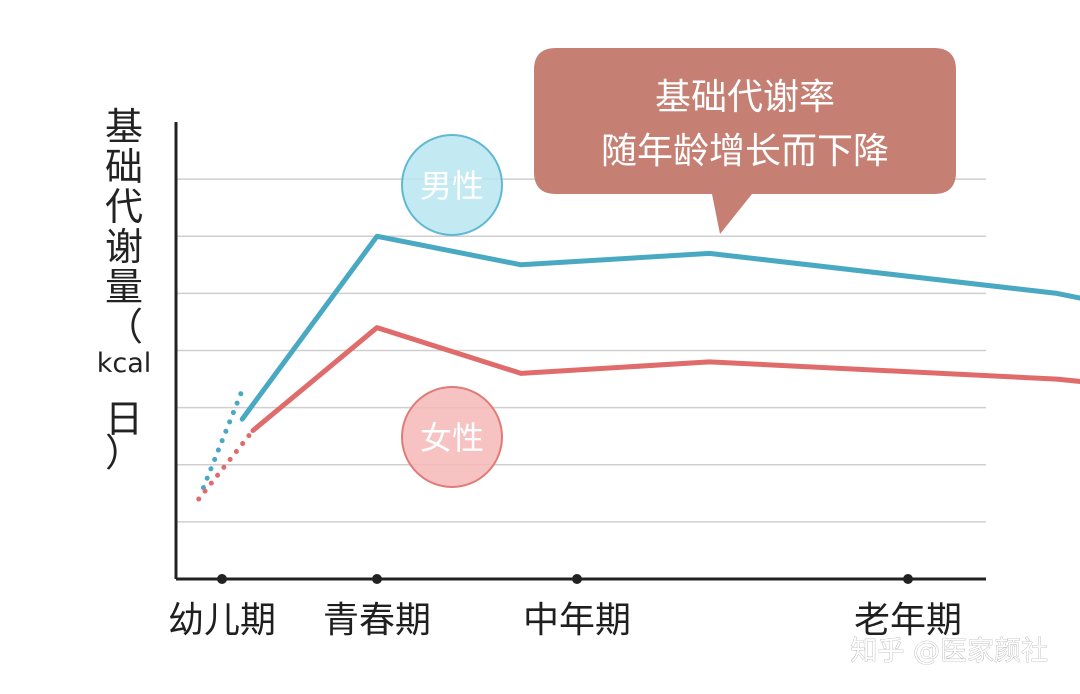  I want to click on x-tick-label: 老年期, so click(908, 620).